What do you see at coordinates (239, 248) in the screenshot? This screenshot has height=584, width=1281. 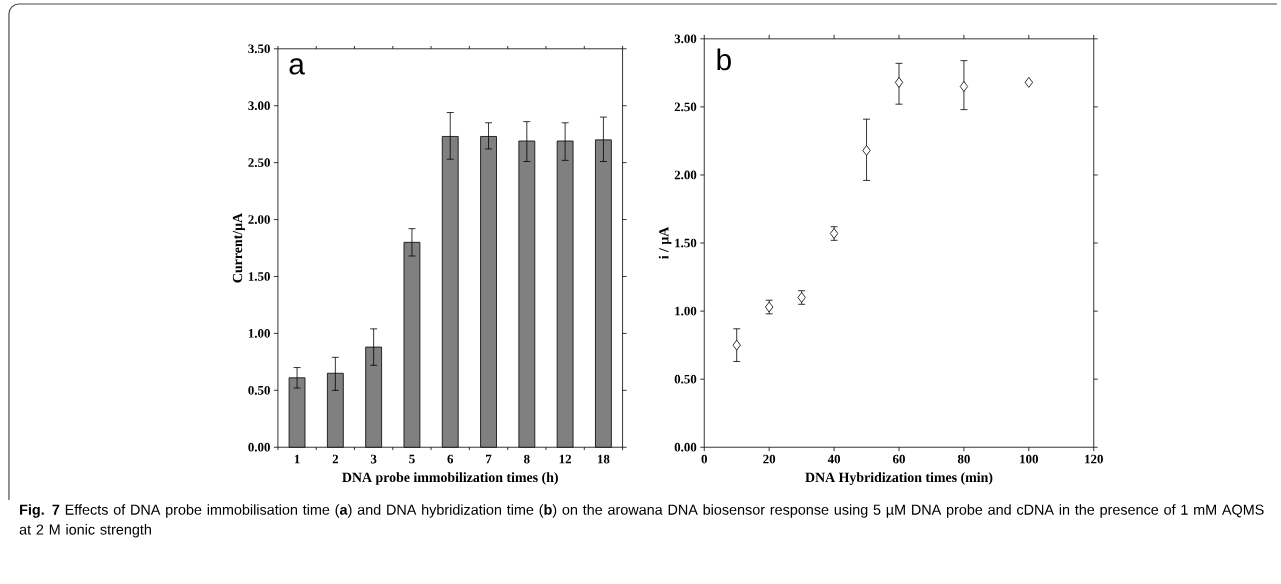 I see `y-axis-title: Current/μA` at bounding box center [239, 248].